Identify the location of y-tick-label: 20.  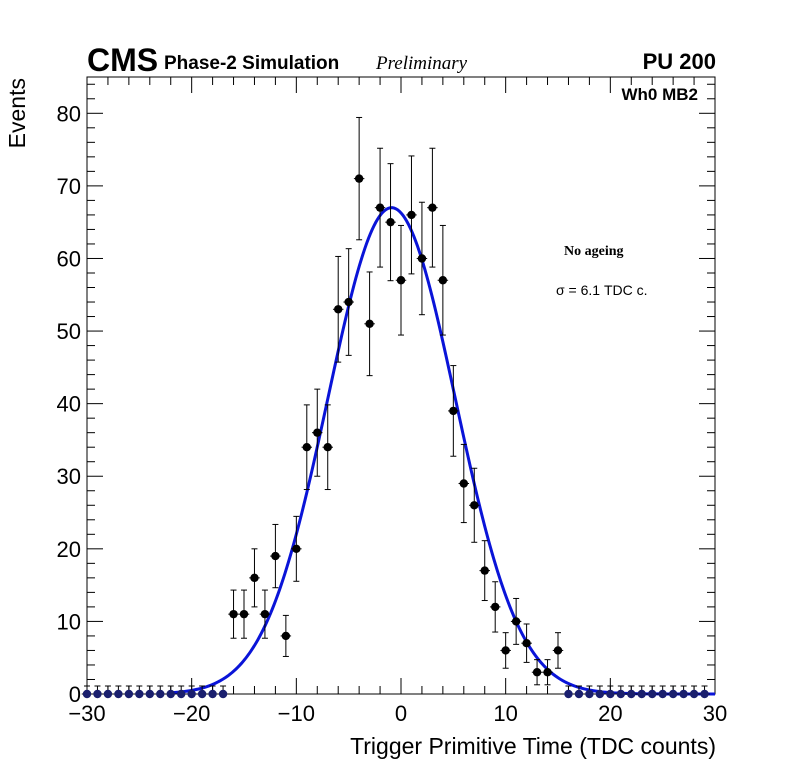
(69, 549).